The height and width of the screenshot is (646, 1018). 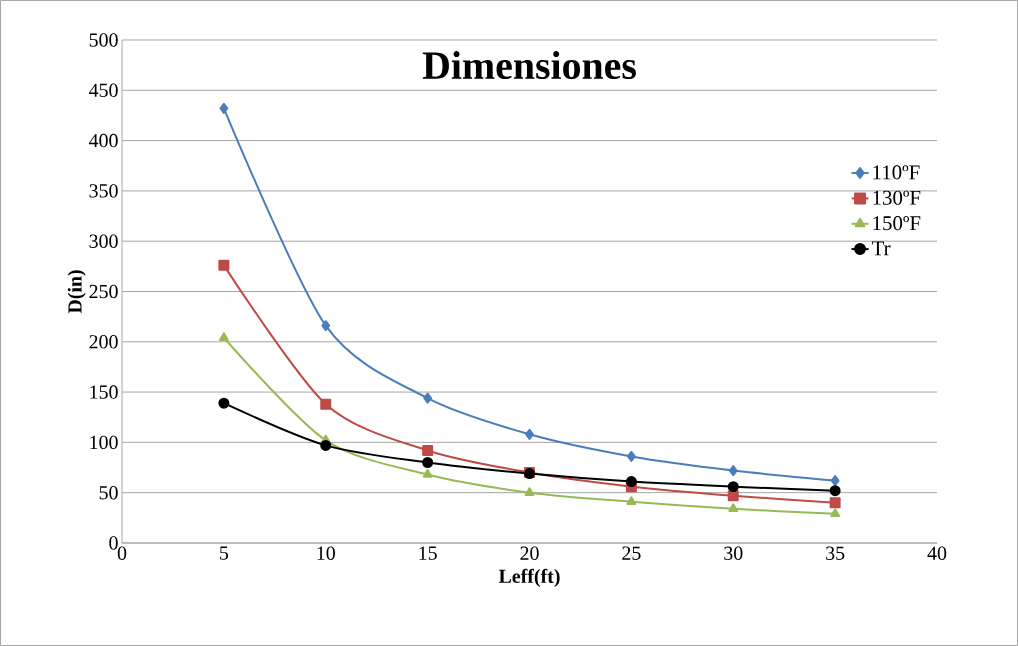 What do you see at coordinates (103, 342) in the screenshot?
I see `y-tick-label: 200` at bounding box center [103, 342].